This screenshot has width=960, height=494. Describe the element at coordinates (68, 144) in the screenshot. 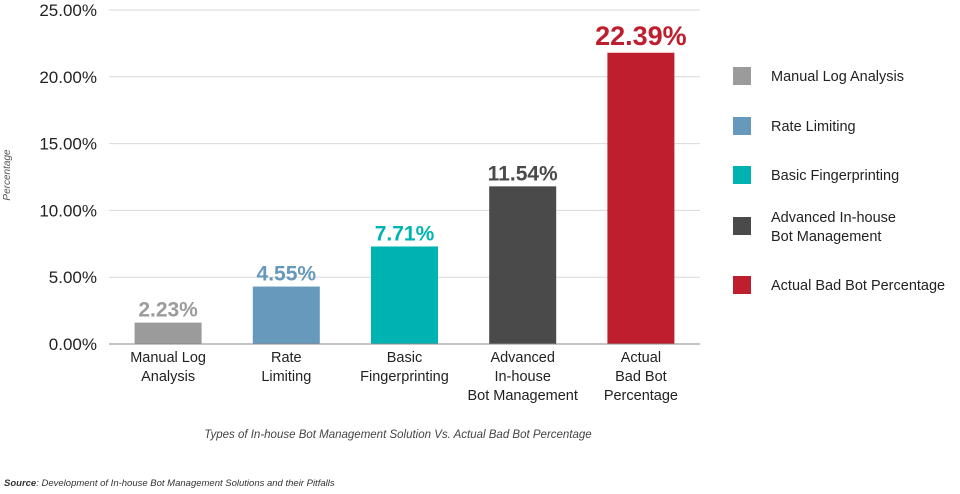

I see `y-tick-label: 15.00%` at that location.